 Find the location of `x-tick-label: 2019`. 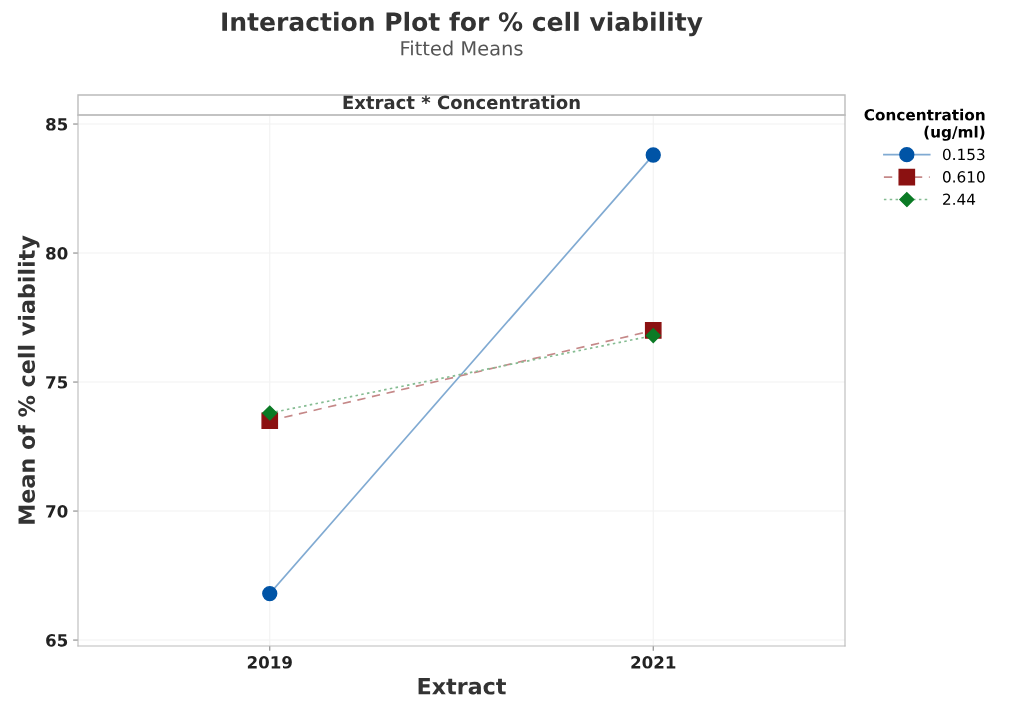

x-tick-label: 2019 is located at coordinates (269, 662).